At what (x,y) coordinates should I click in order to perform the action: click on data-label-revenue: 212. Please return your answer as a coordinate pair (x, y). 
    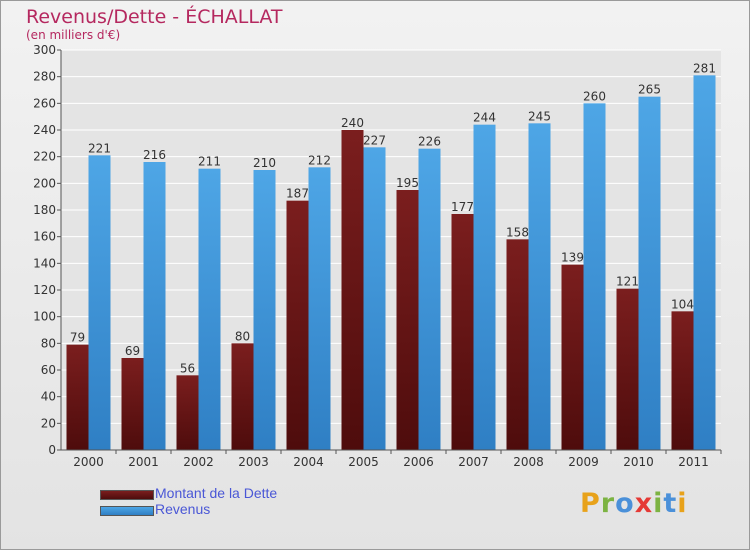
    Looking at the image, I should click on (319, 160).